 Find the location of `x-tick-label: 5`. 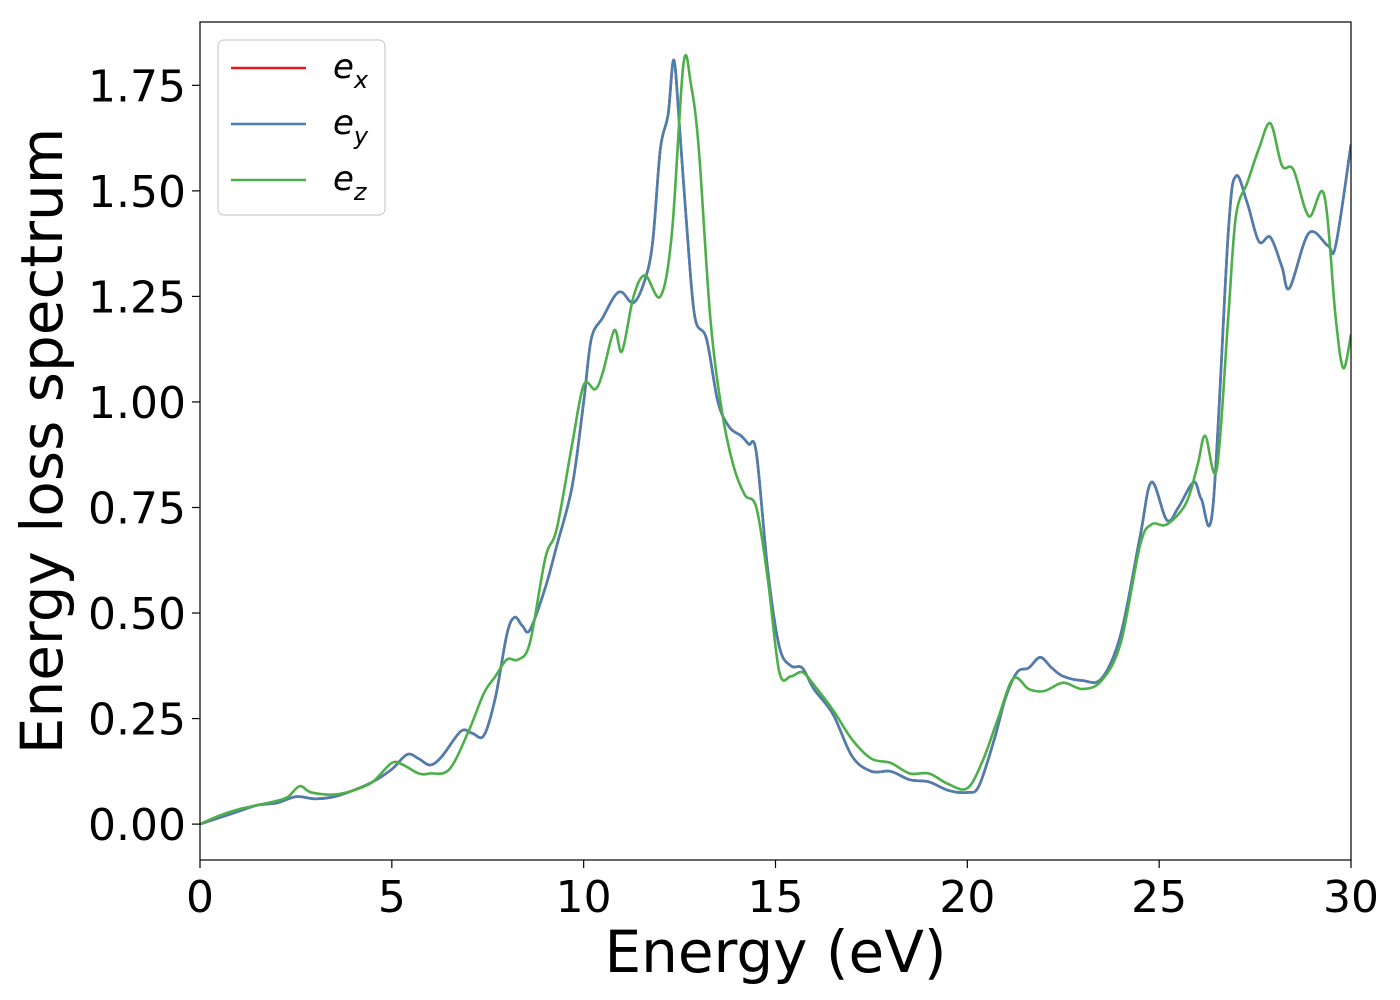

x-tick-label: 5 is located at coordinates (392, 897).